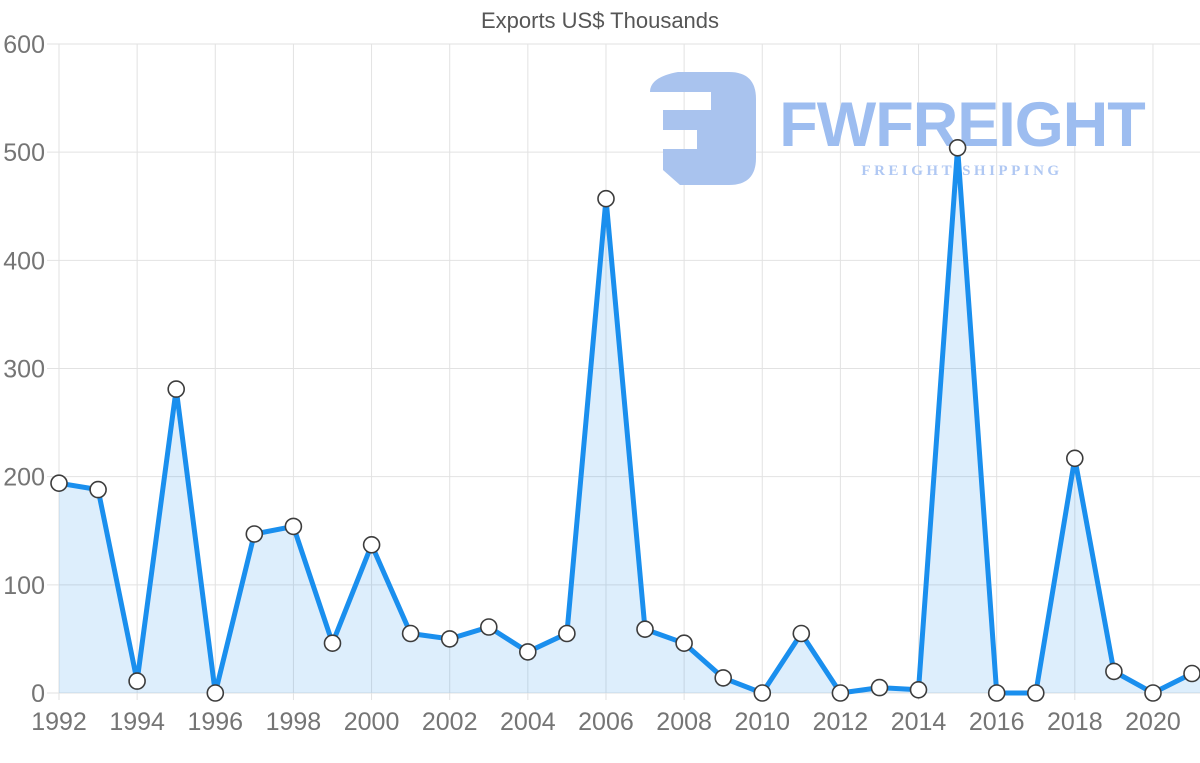 The height and width of the screenshot is (763, 1200). I want to click on x-axis-label-1998: 1998, so click(294, 722).